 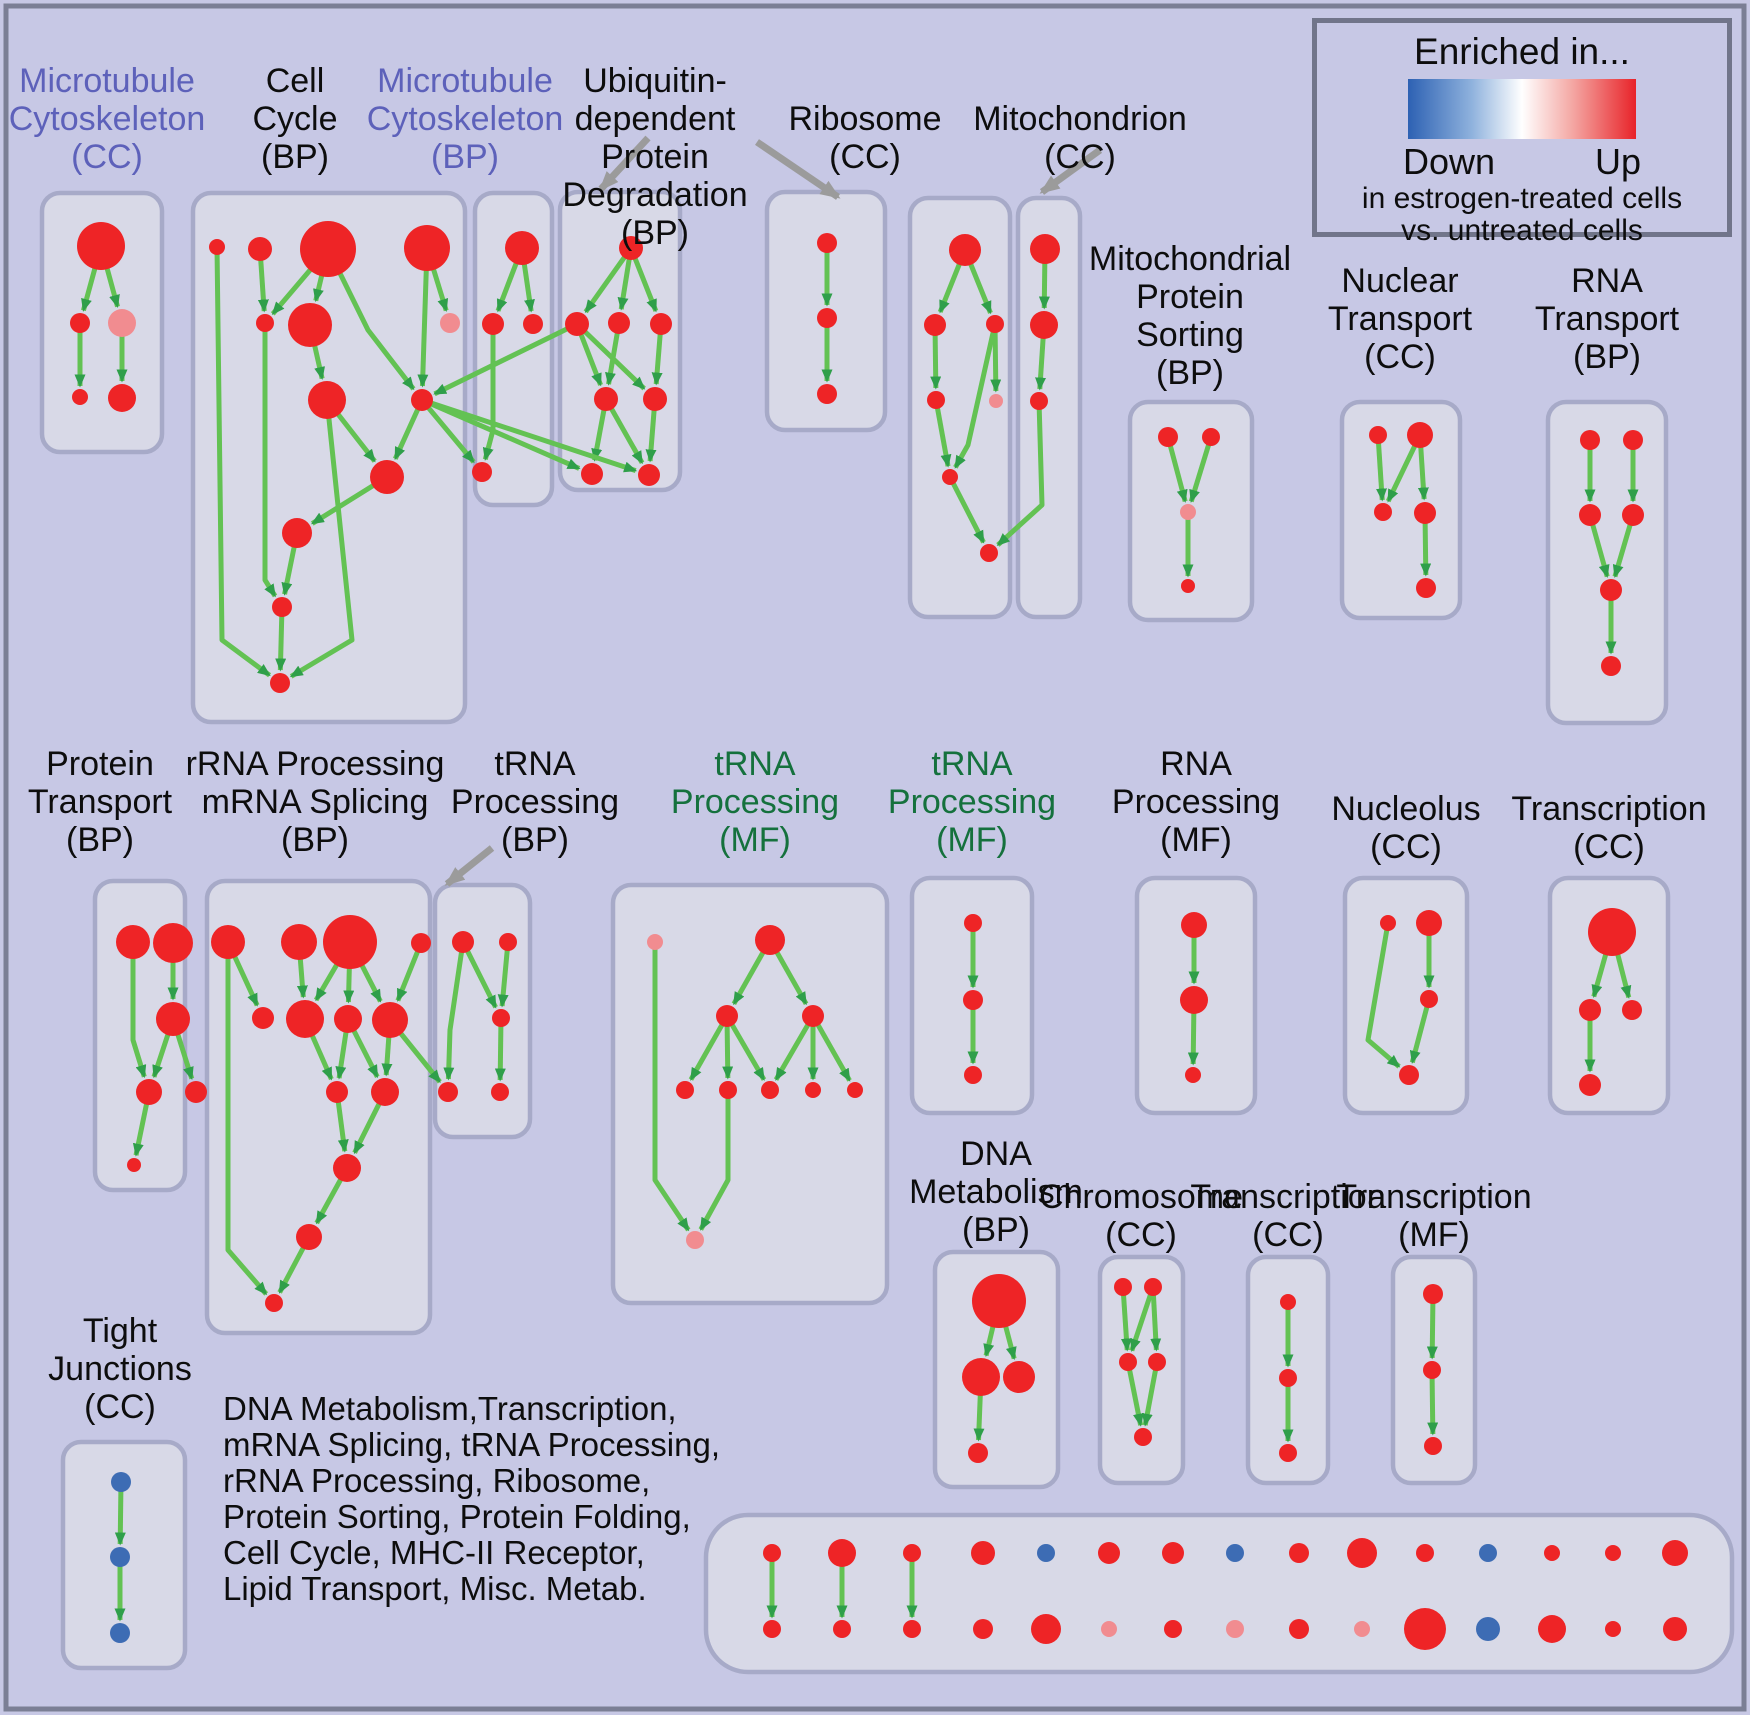 I want to click on legend-axis-labels: Down Up, so click(x=1522, y=162).